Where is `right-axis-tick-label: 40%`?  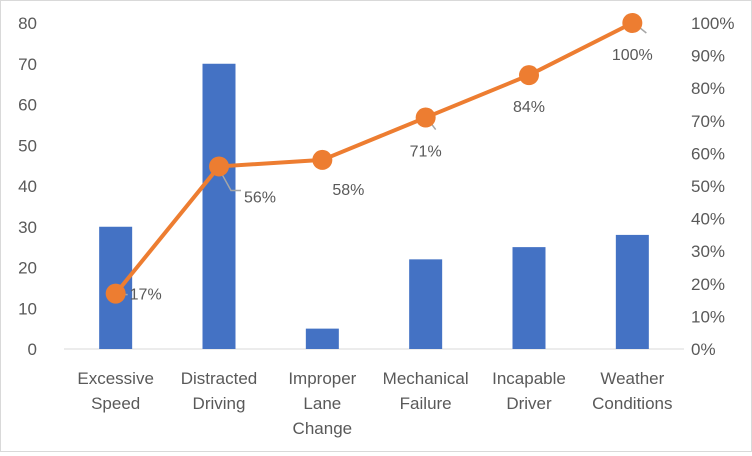 right-axis-tick-label: 40% is located at coordinates (708, 219).